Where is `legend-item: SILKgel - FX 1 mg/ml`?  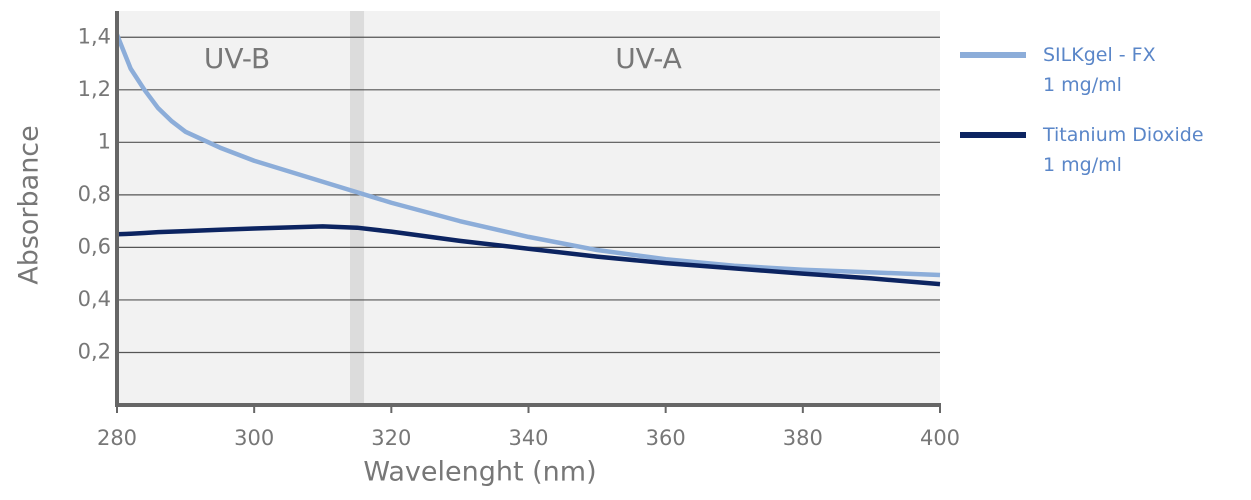
legend-item: SILKgel - FX 1 mg/ml is located at coordinates (1105, 70).